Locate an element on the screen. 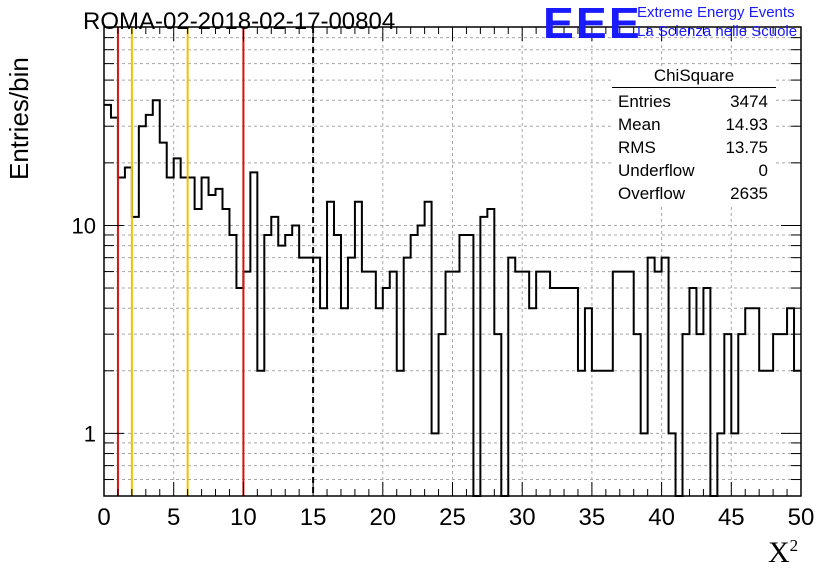 The width and height of the screenshot is (836, 572). x-tick-label: 40 is located at coordinates (661, 517).